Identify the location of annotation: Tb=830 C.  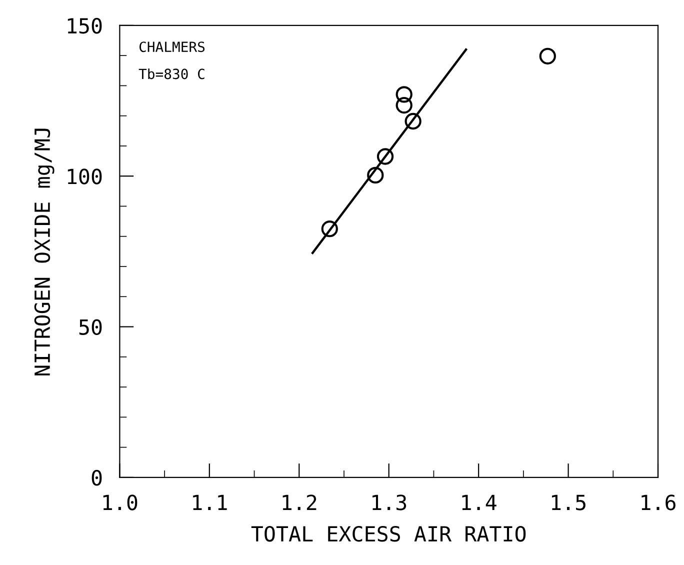
(171, 74).